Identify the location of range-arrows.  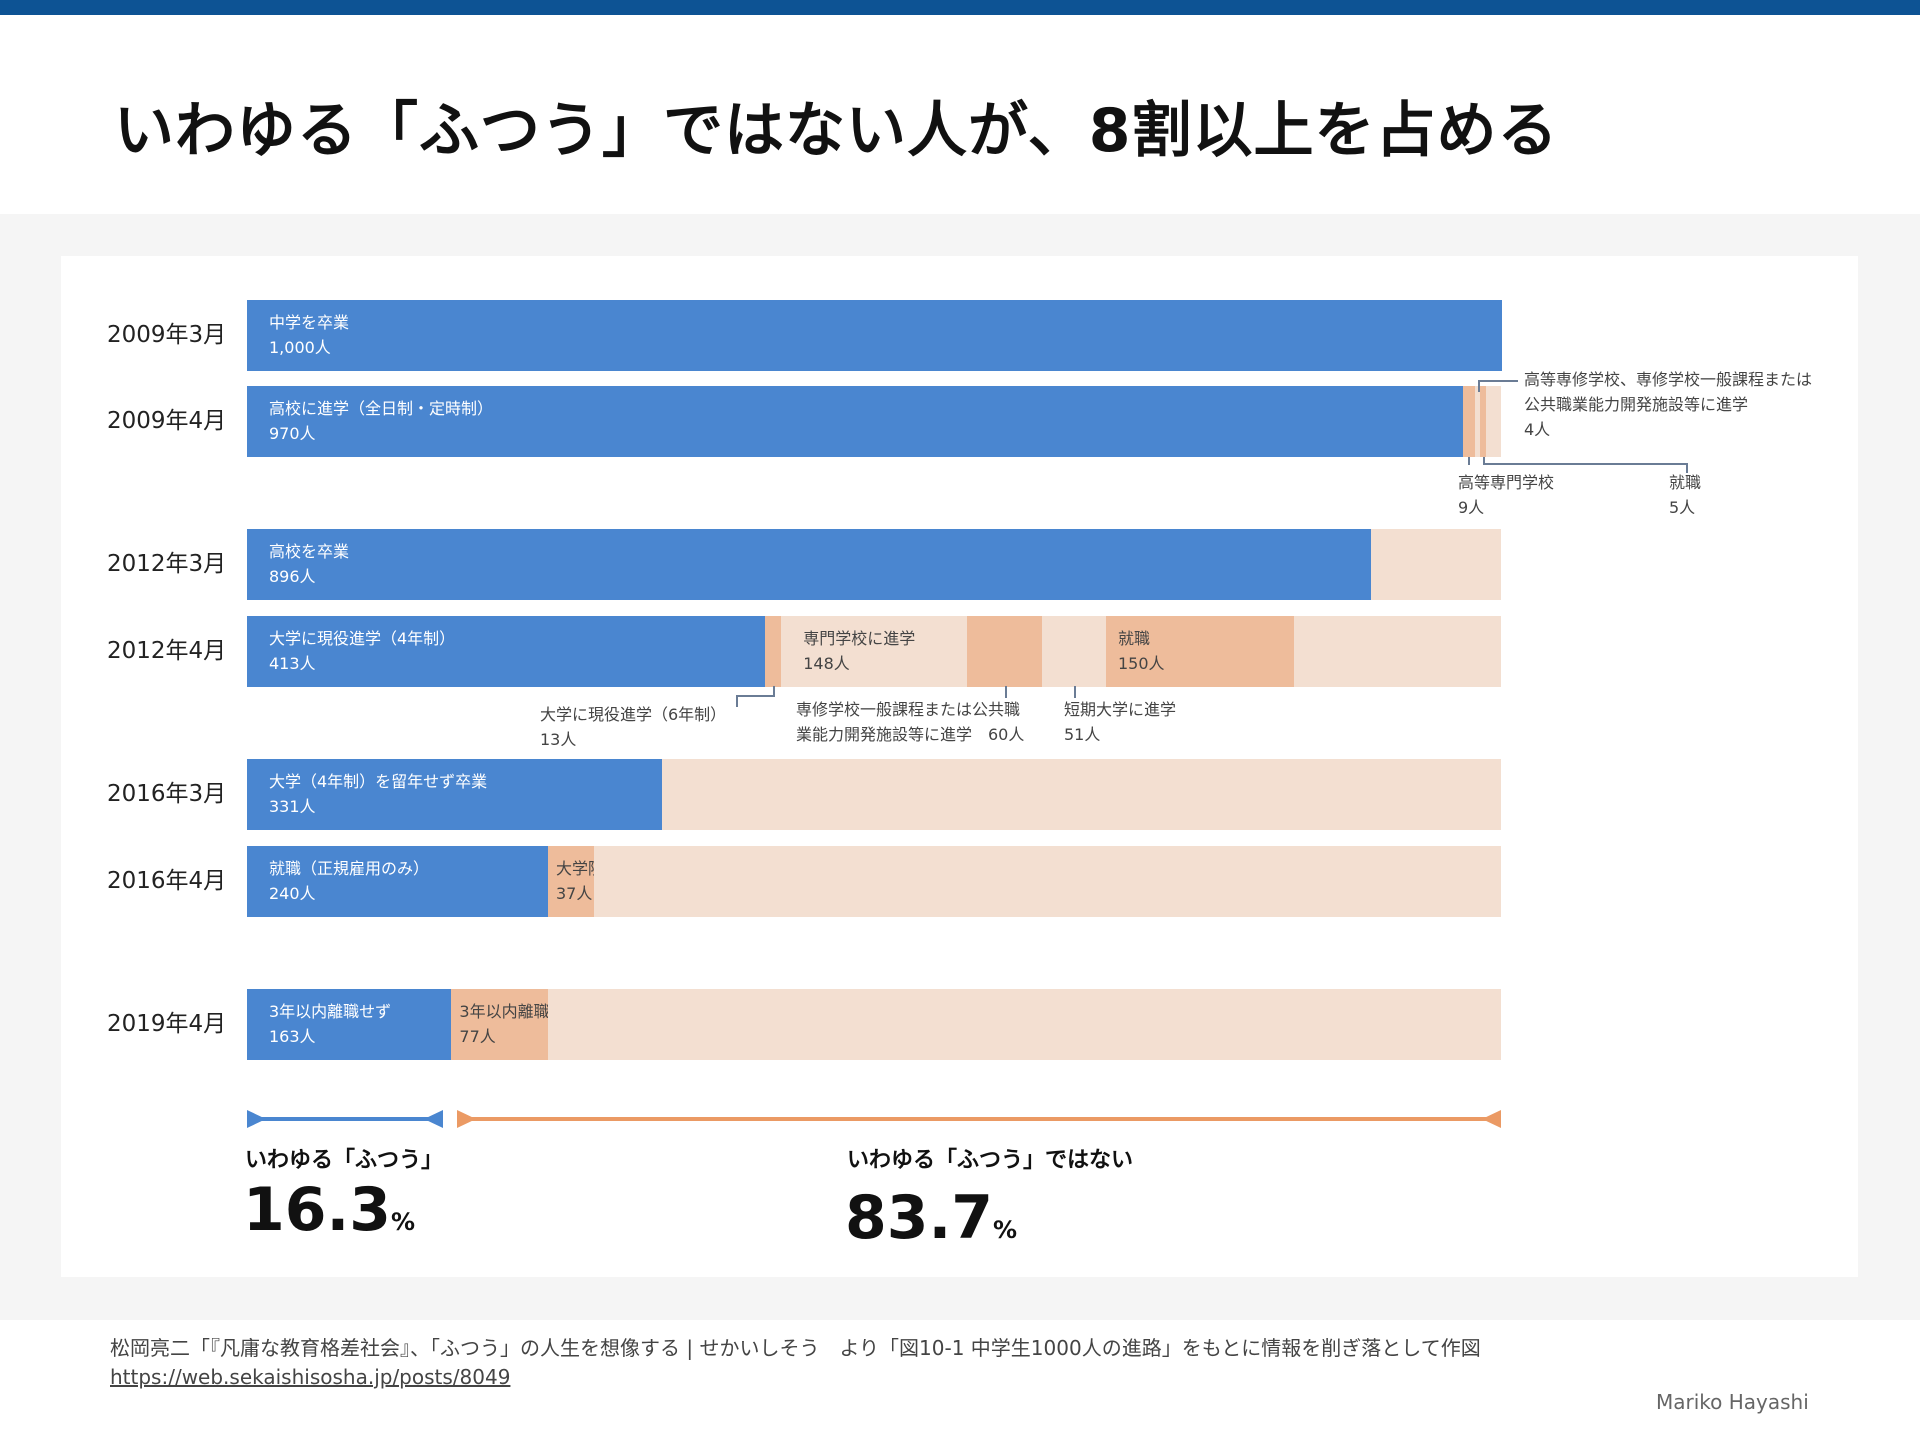
(874, 1119).